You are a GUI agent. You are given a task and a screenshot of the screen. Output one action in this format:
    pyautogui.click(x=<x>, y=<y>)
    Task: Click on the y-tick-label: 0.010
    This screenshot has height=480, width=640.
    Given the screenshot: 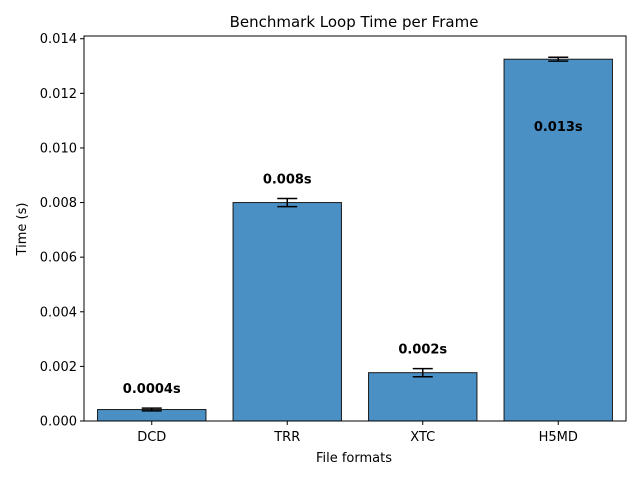 What is the action you would take?
    pyautogui.click(x=58, y=148)
    